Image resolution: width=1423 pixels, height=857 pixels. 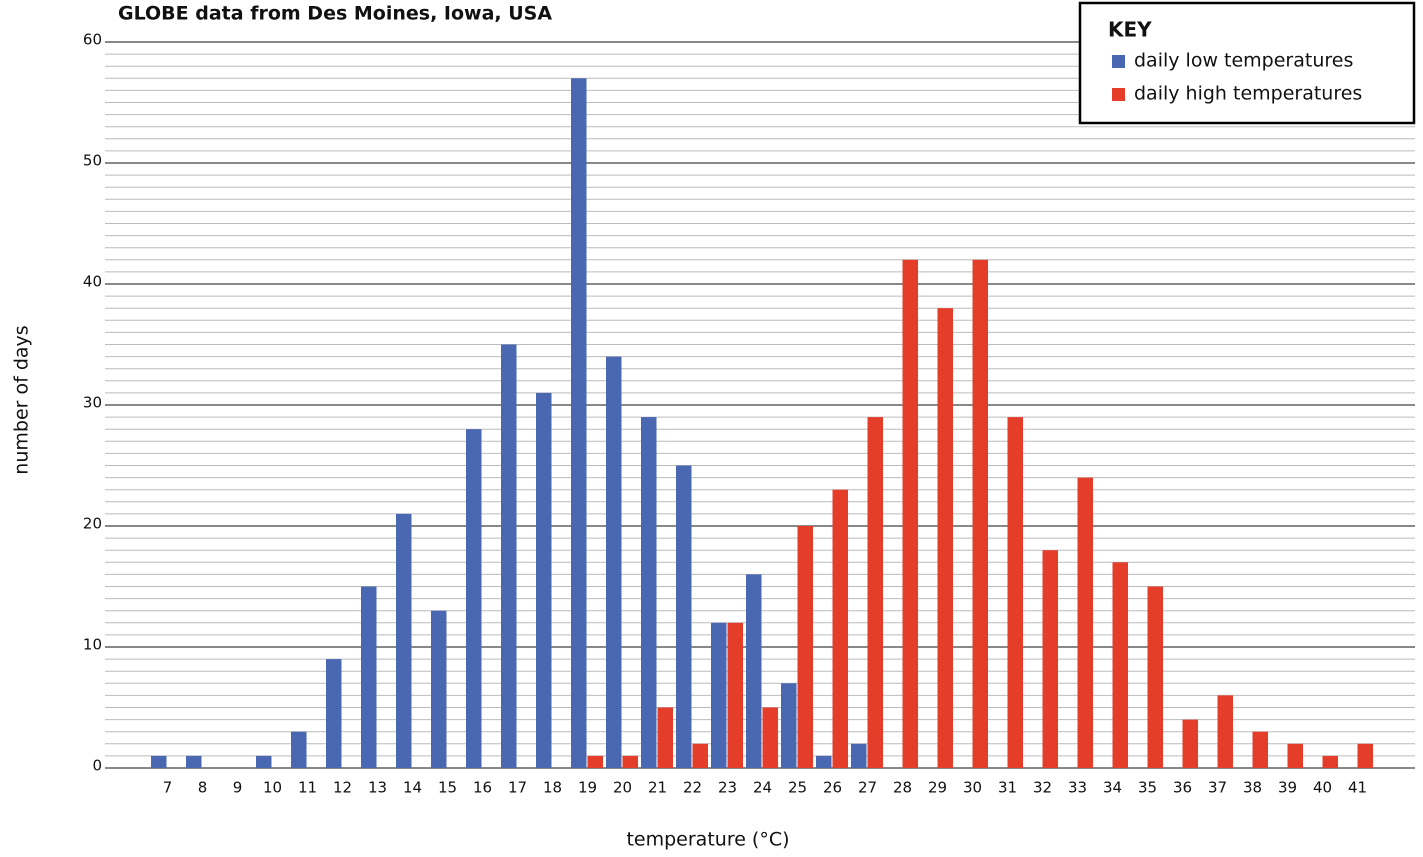 What do you see at coordinates (1112, 788) in the screenshot?
I see `x-tick-label: 34` at bounding box center [1112, 788].